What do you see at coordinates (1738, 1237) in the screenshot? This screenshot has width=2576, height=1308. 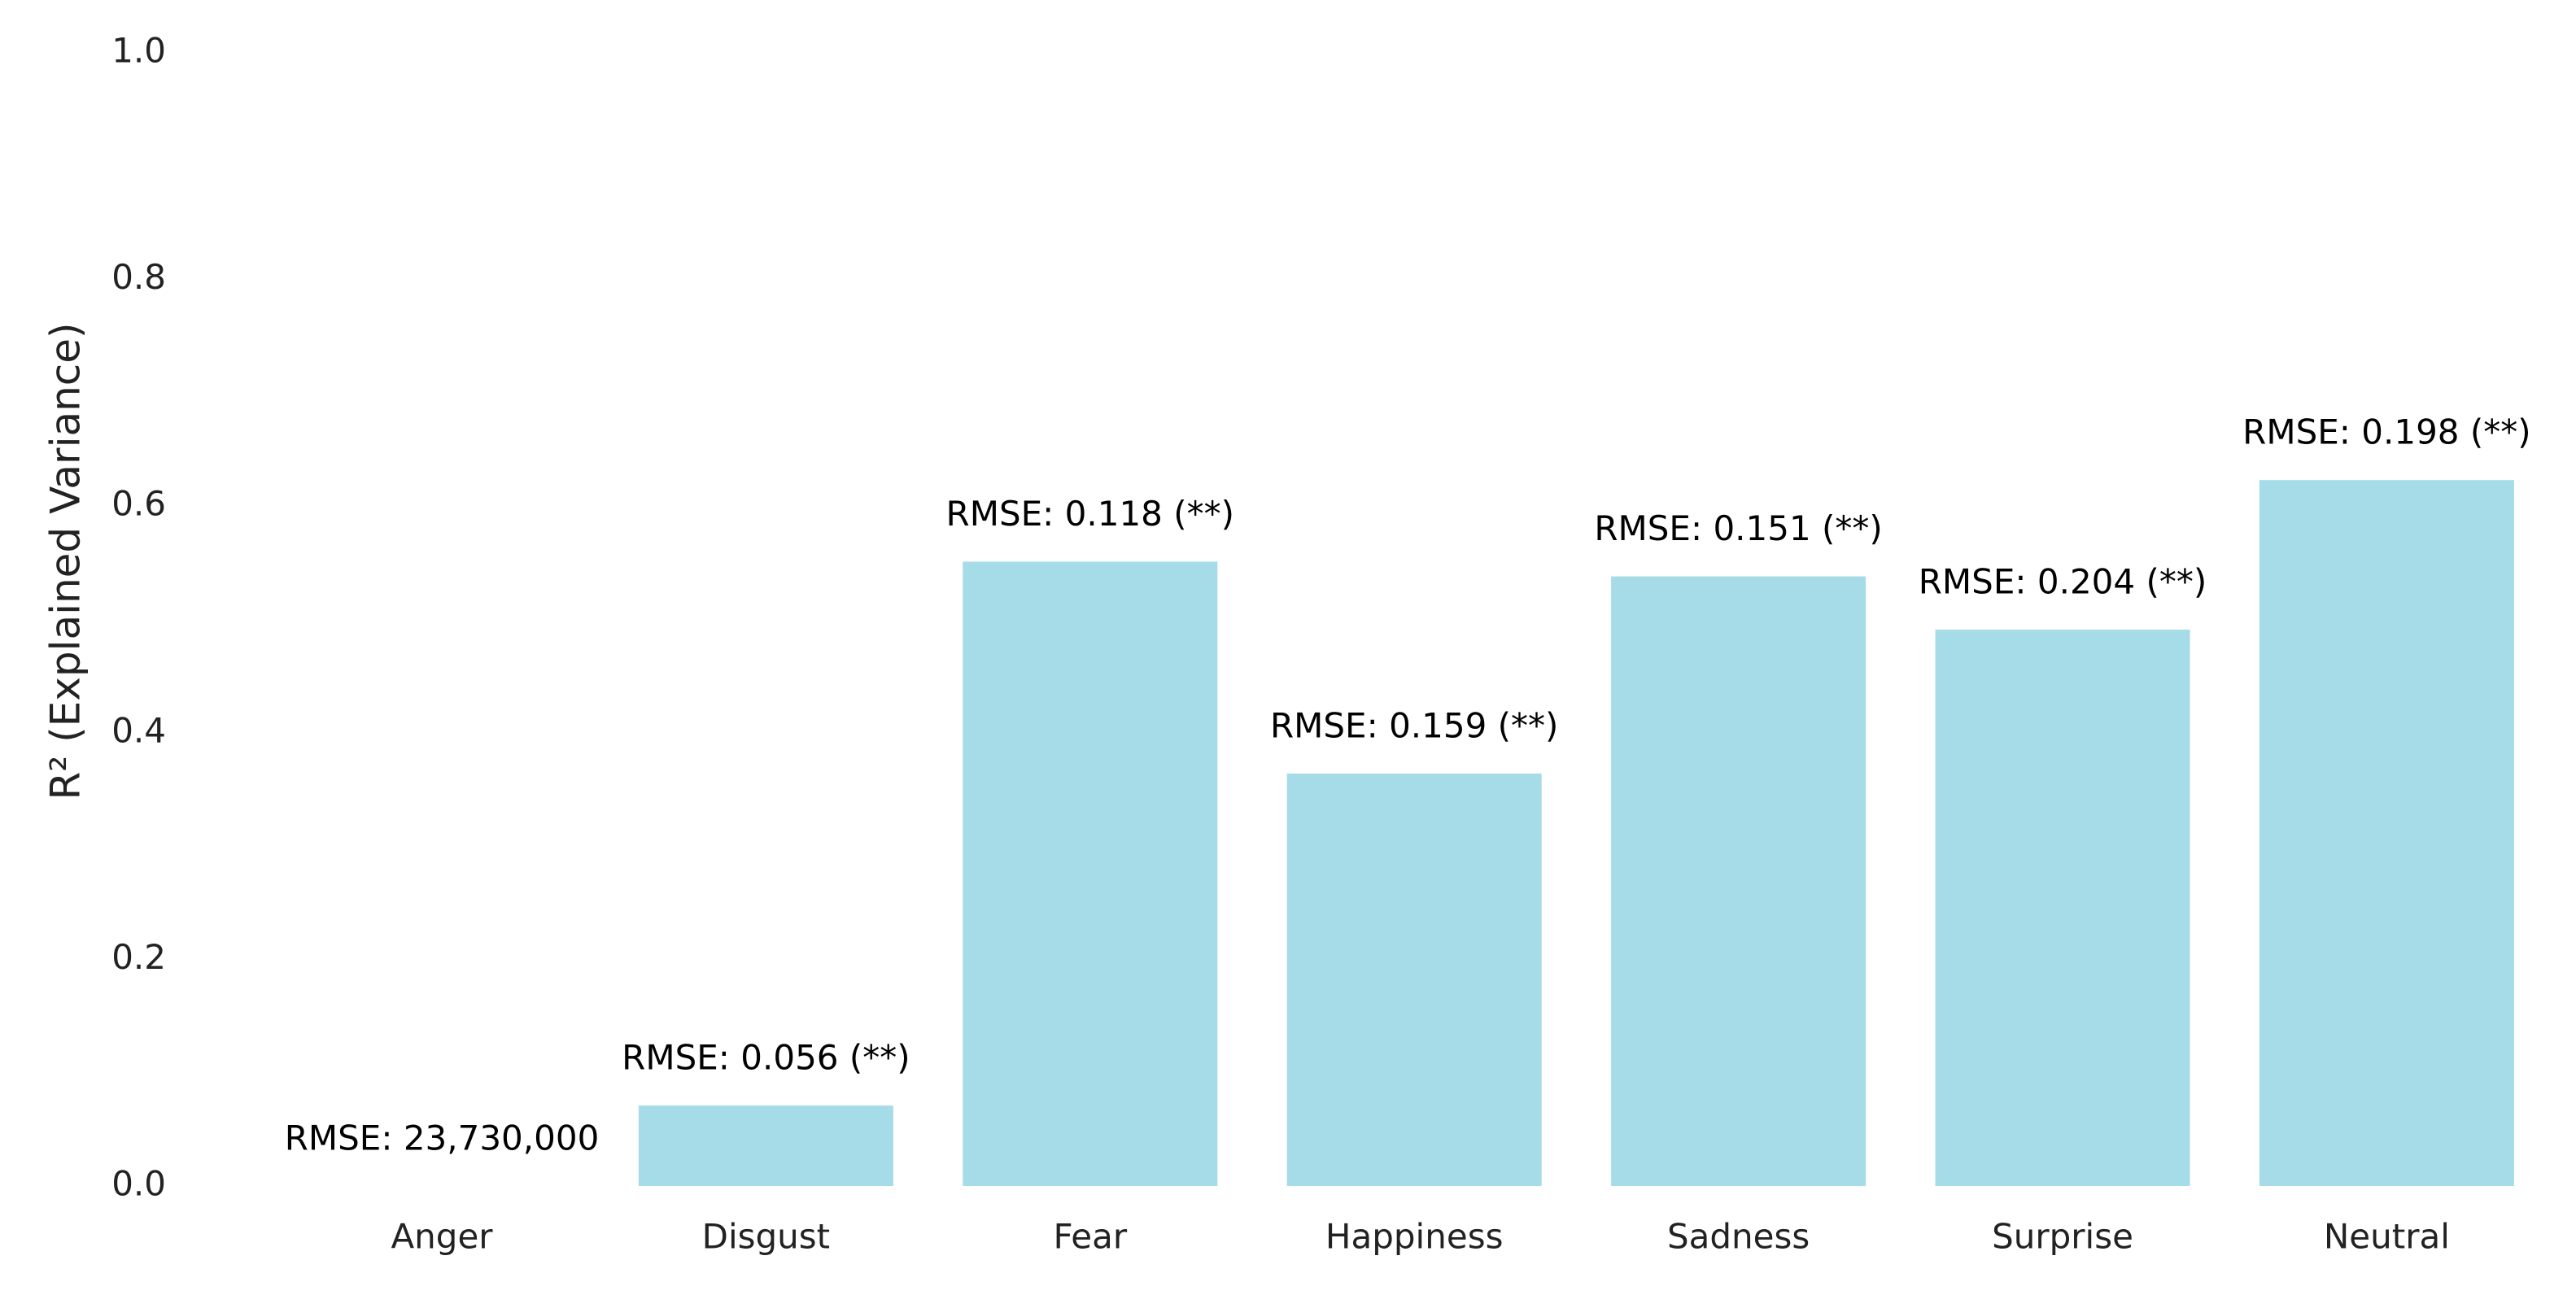 I see `x-tick-label: Sadness` at bounding box center [1738, 1237].